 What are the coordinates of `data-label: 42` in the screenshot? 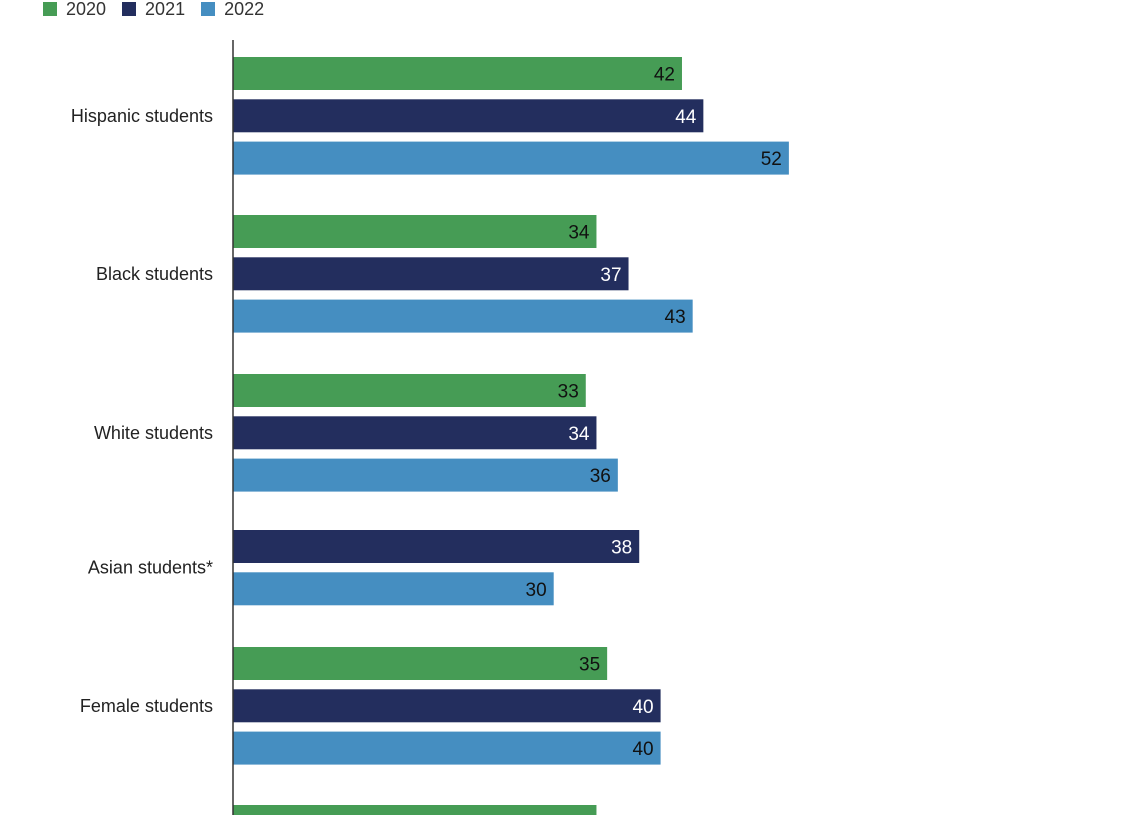 It's located at (664, 75).